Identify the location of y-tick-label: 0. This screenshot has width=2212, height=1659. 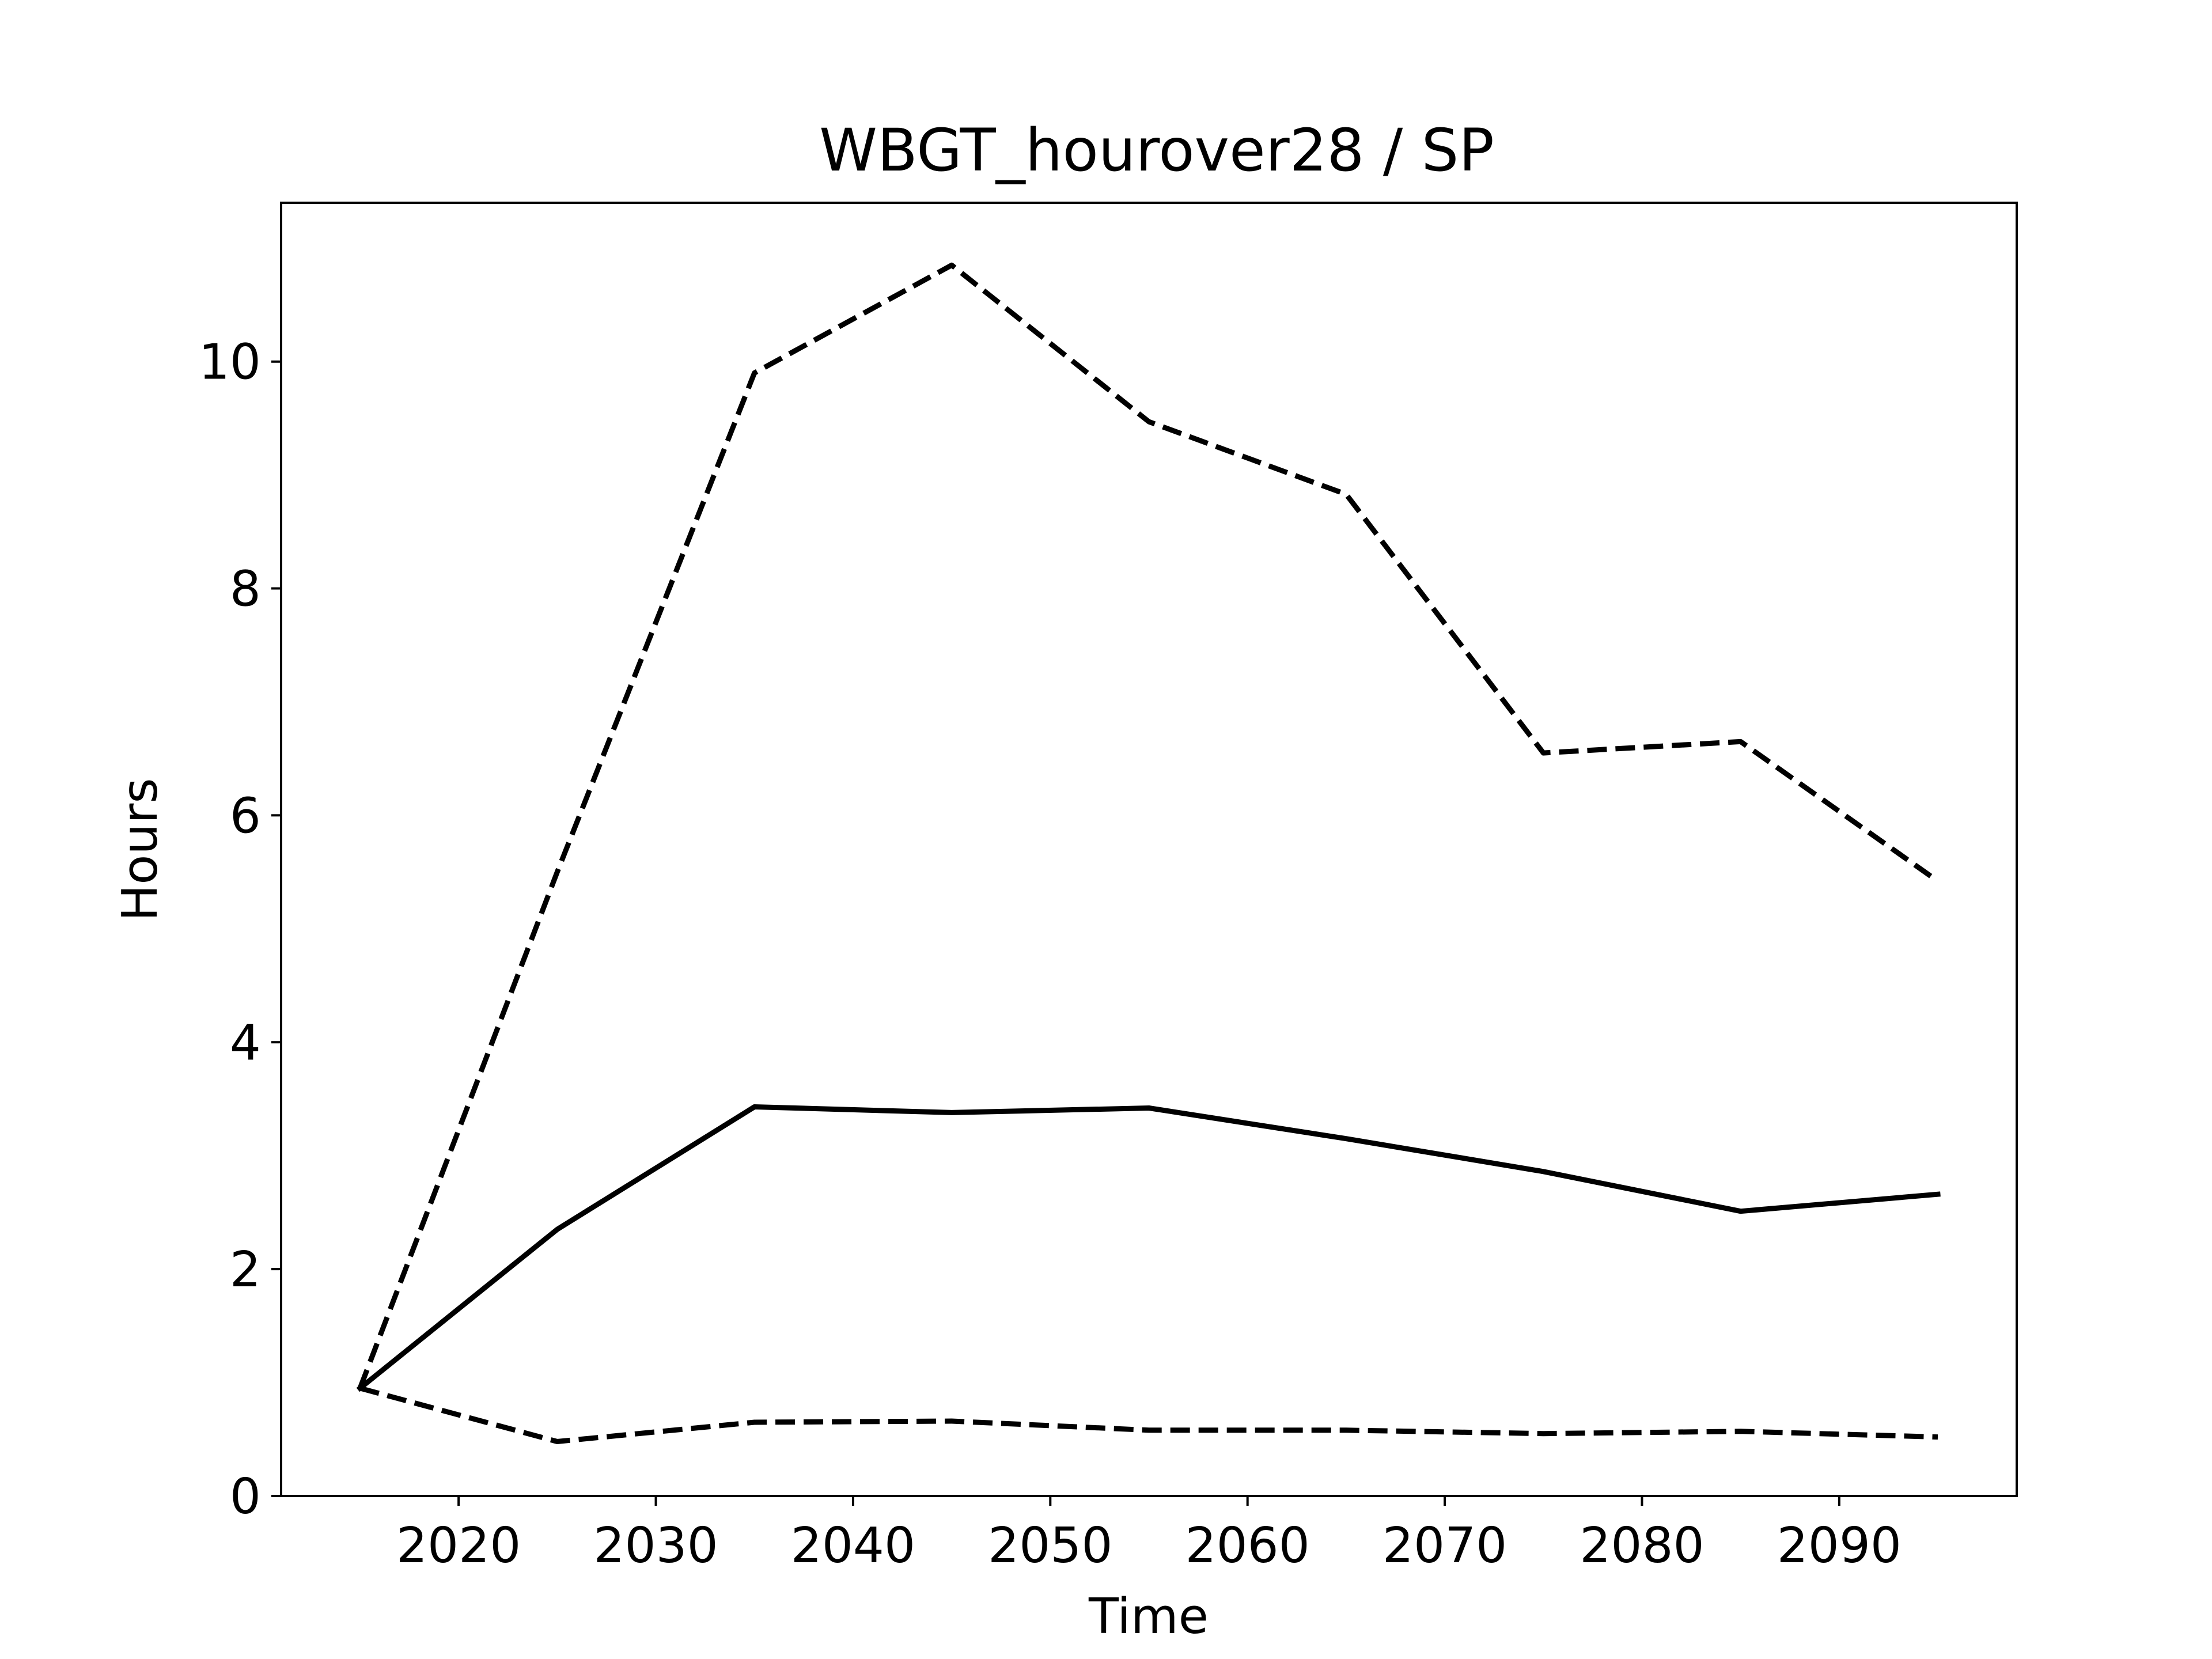
(245, 1496).